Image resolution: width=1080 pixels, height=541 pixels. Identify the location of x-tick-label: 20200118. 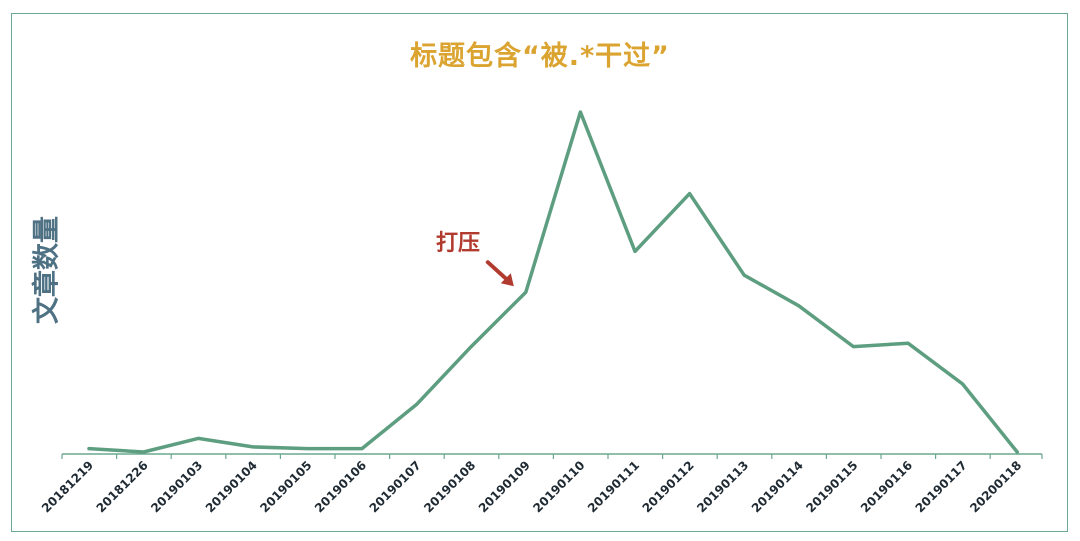
(995, 486).